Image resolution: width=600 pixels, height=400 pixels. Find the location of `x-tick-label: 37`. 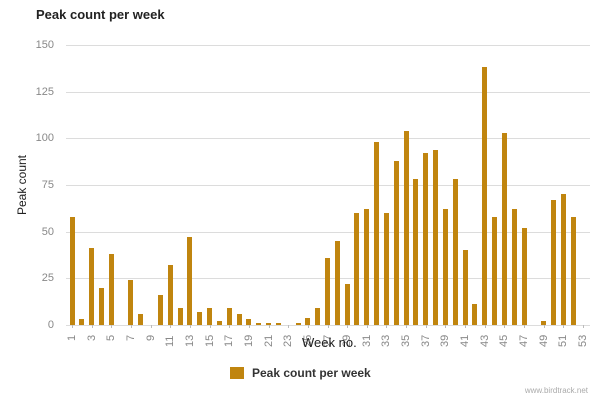

x-tick-label: 37 is located at coordinates (425, 340).